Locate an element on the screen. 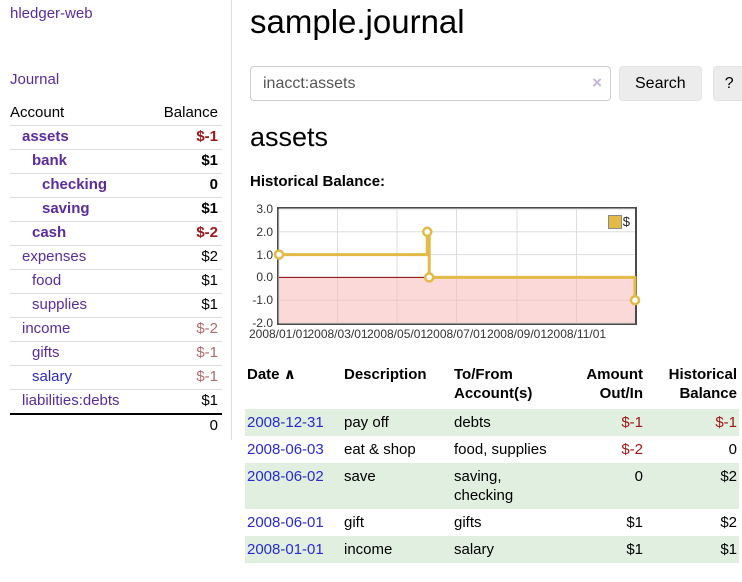 This screenshot has width=742, height=582. y-axis-tick-label: 2.0 is located at coordinates (264, 231).